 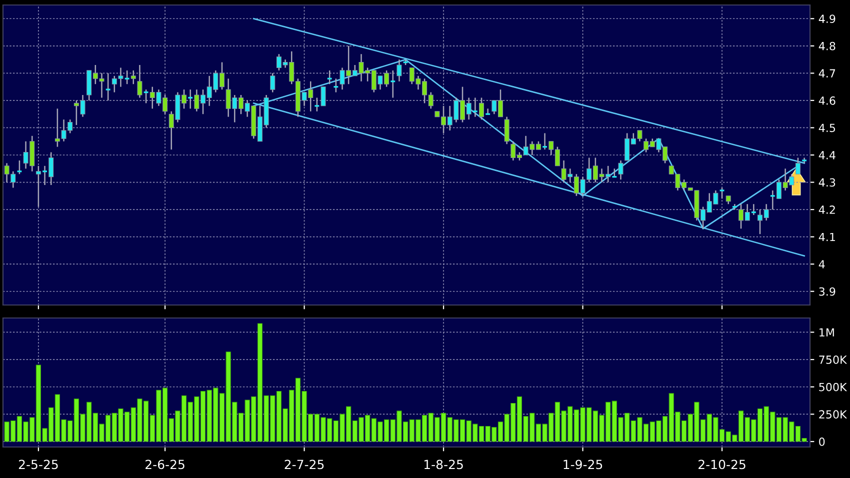 What do you see at coordinates (833, 387) in the screenshot?
I see `y-tick-label: 500K` at bounding box center [833, 387].